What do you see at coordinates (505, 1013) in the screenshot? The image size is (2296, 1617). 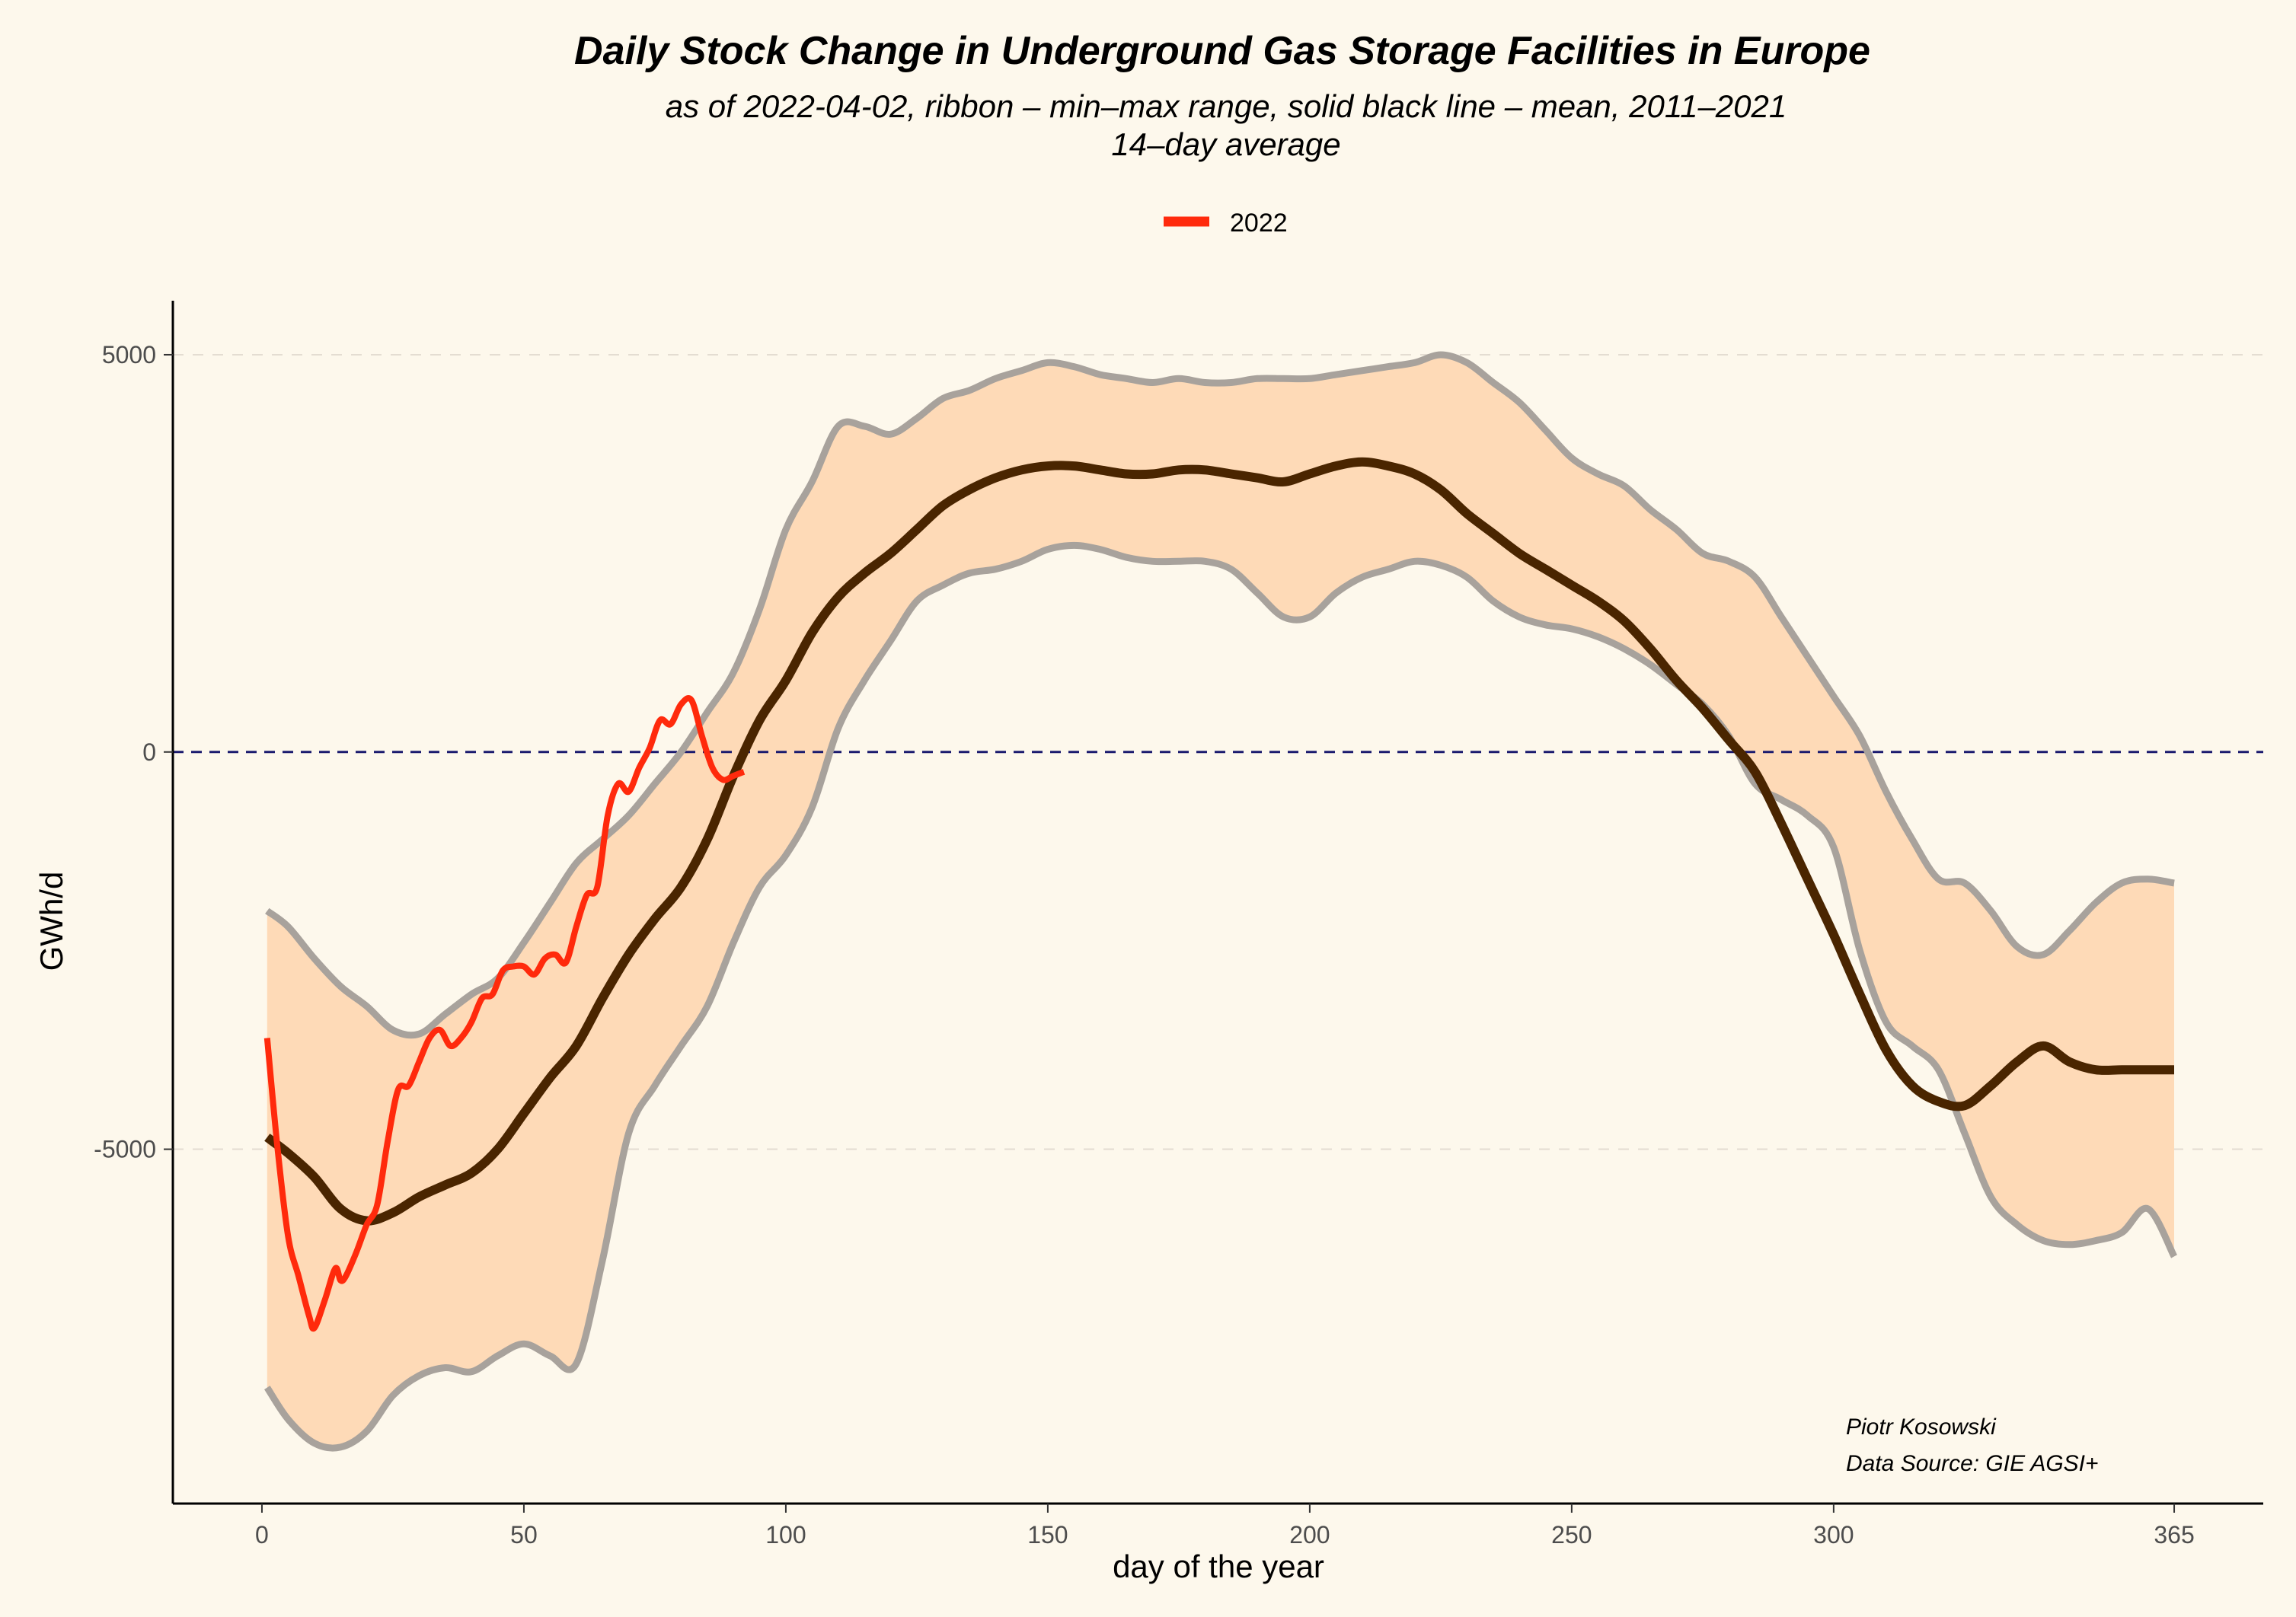 I see `series-line-2022` at bounding box center [505, 1013].